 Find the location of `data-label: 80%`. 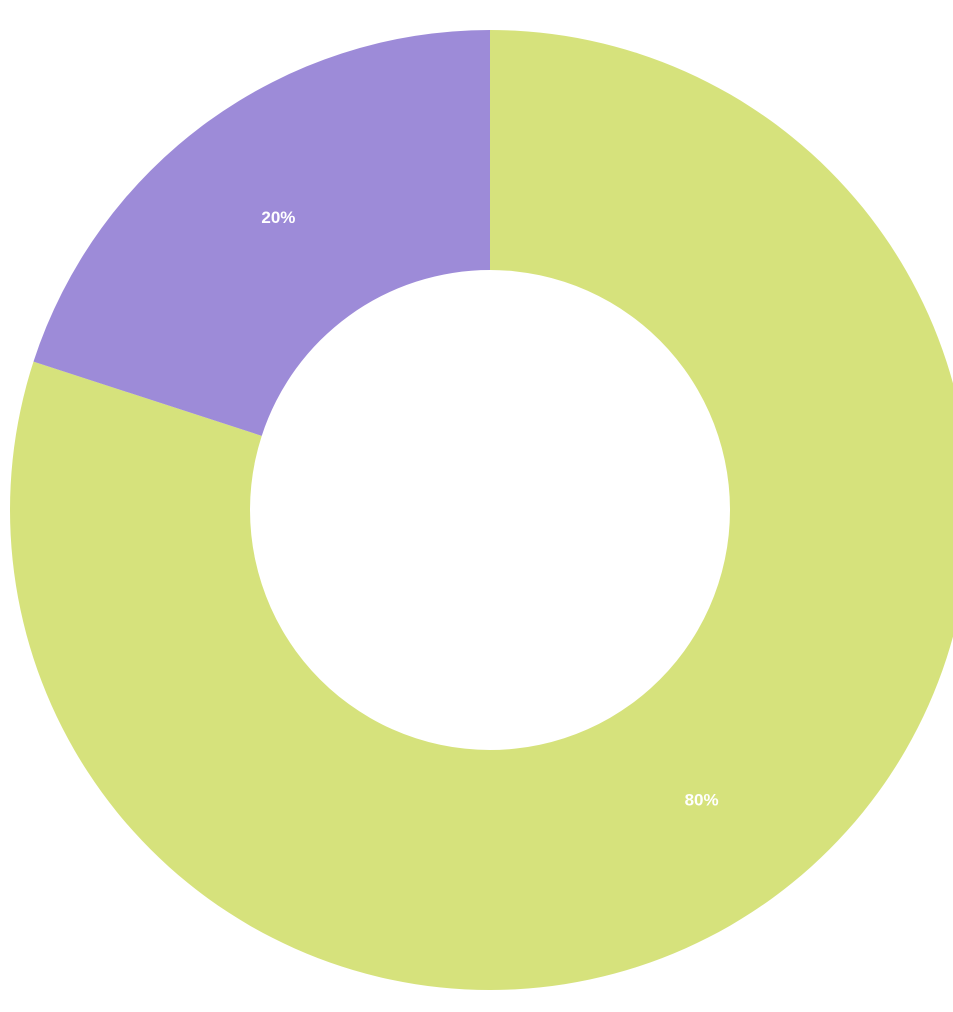

data-label: 80% is located at coordinates (702, 800).